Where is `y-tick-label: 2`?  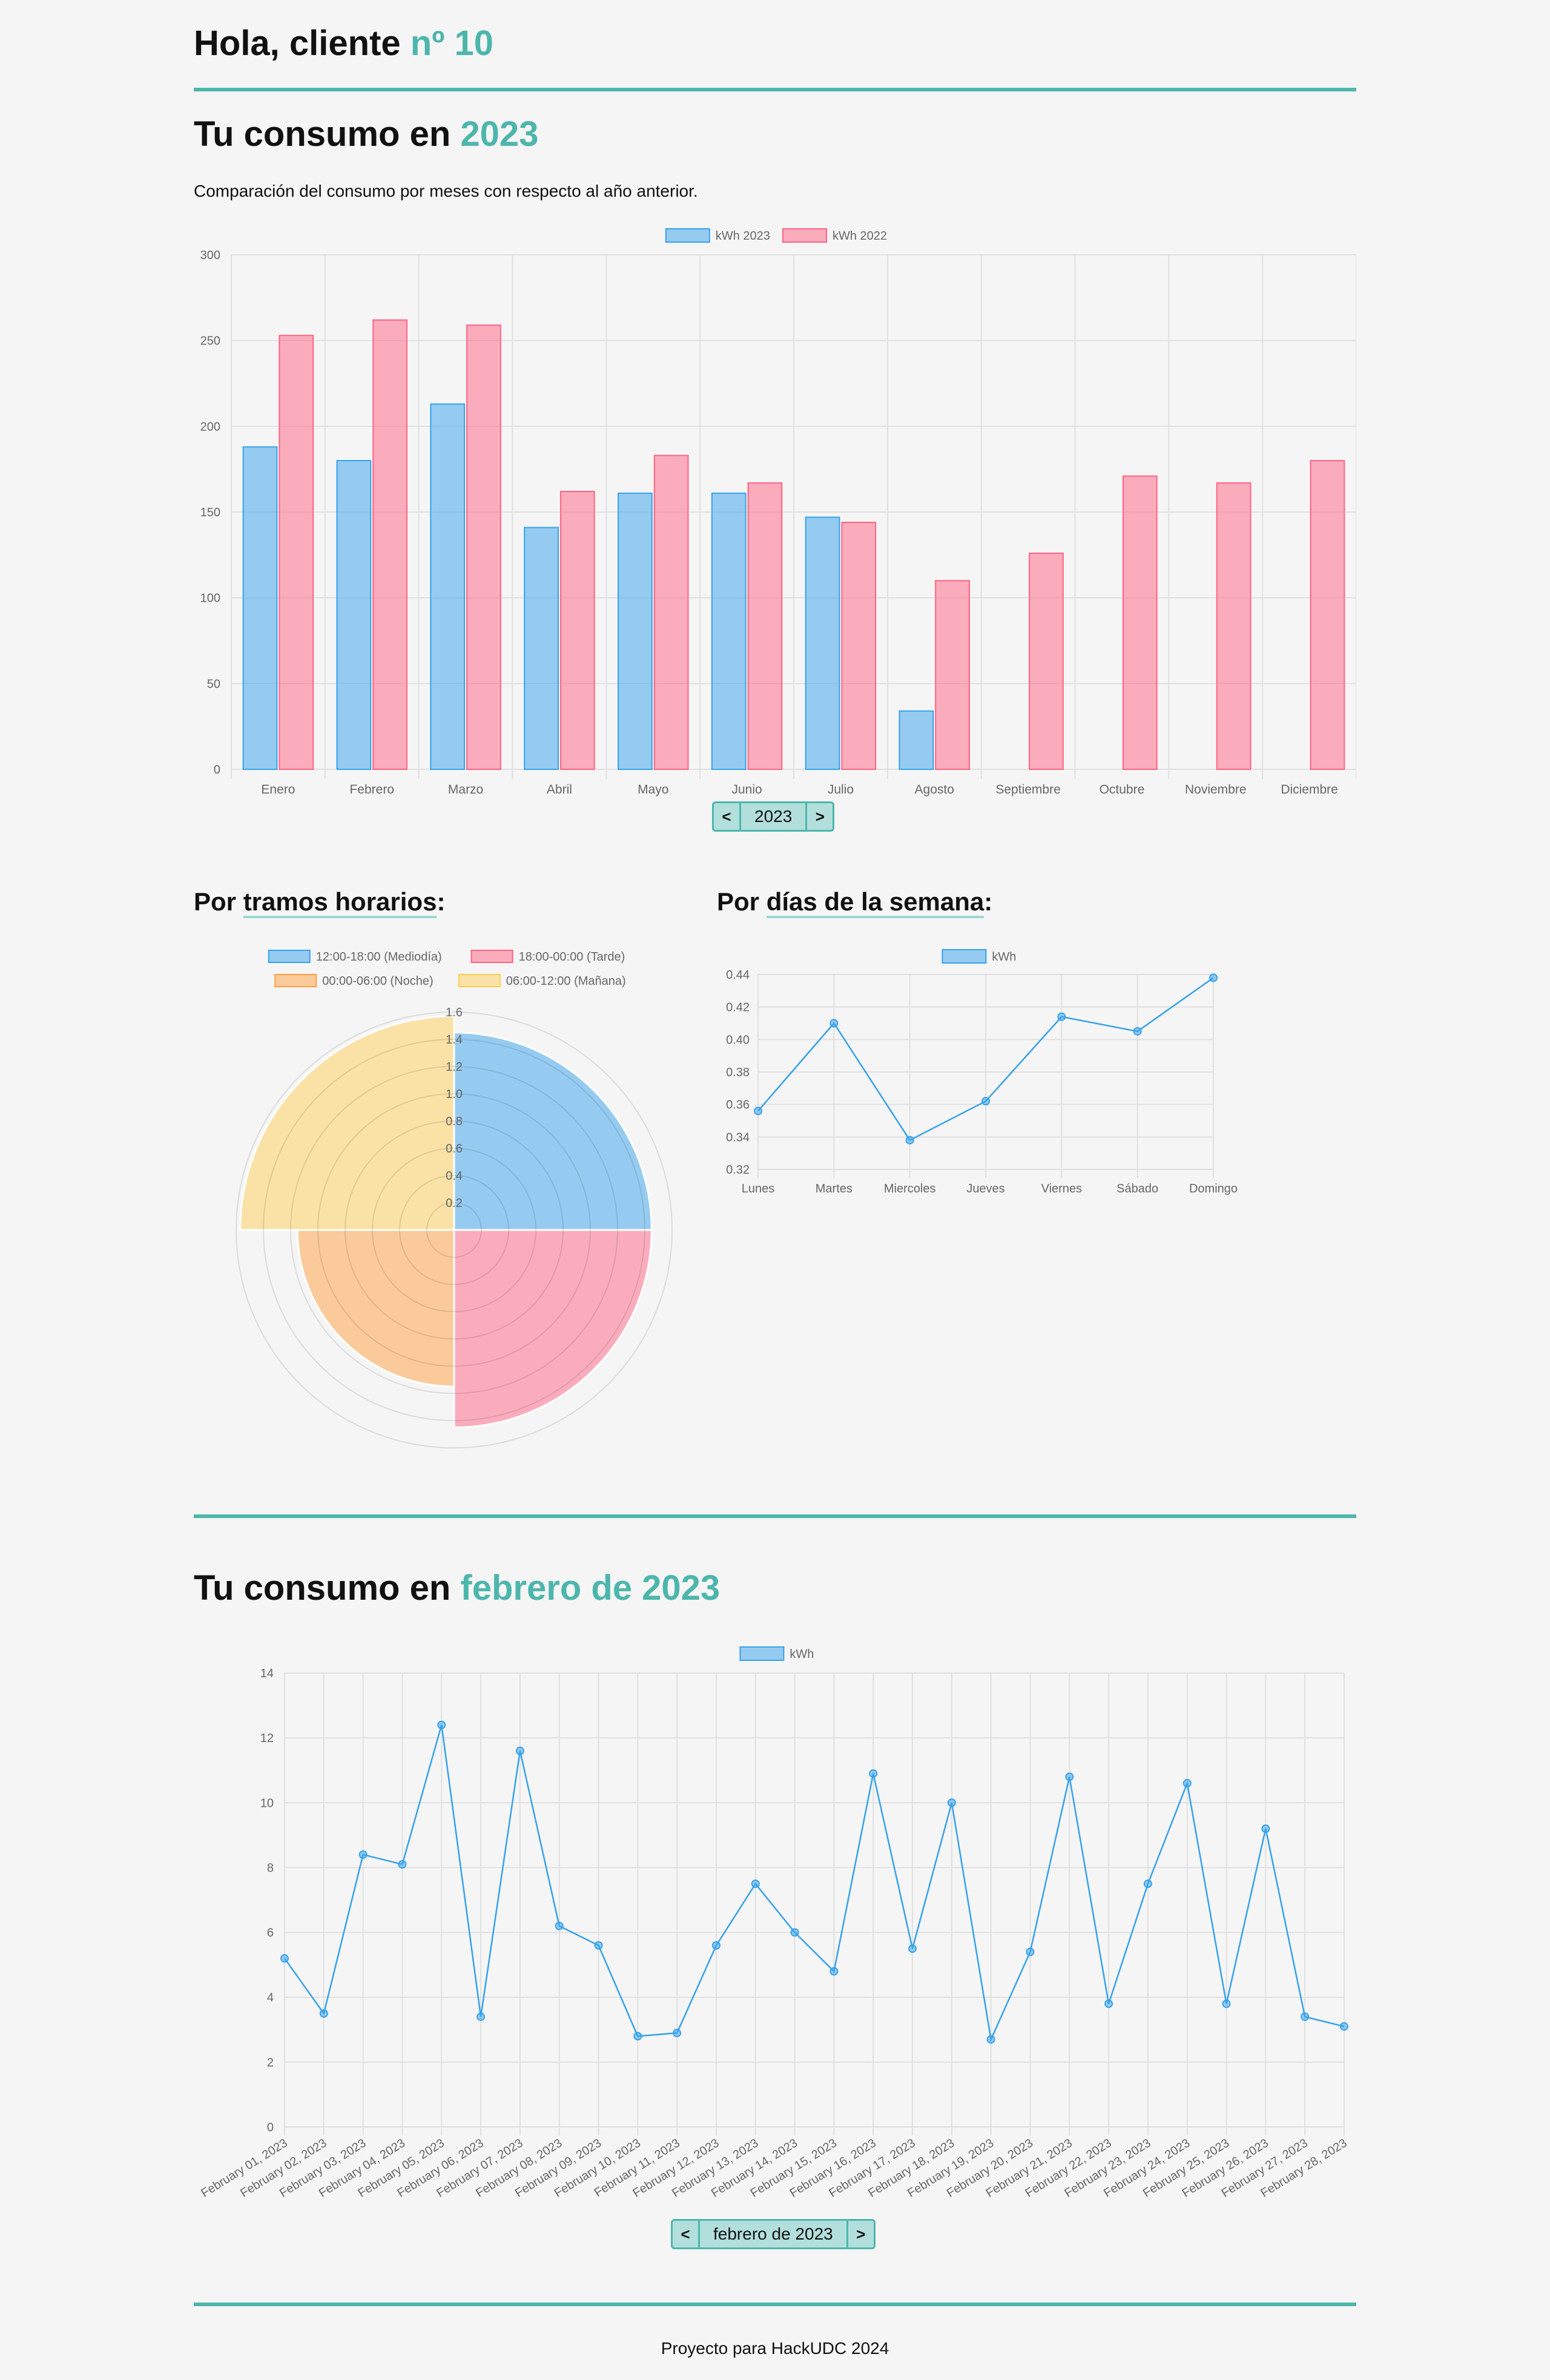 y-tick-label: 2 is located at coordinates (270, 2062).